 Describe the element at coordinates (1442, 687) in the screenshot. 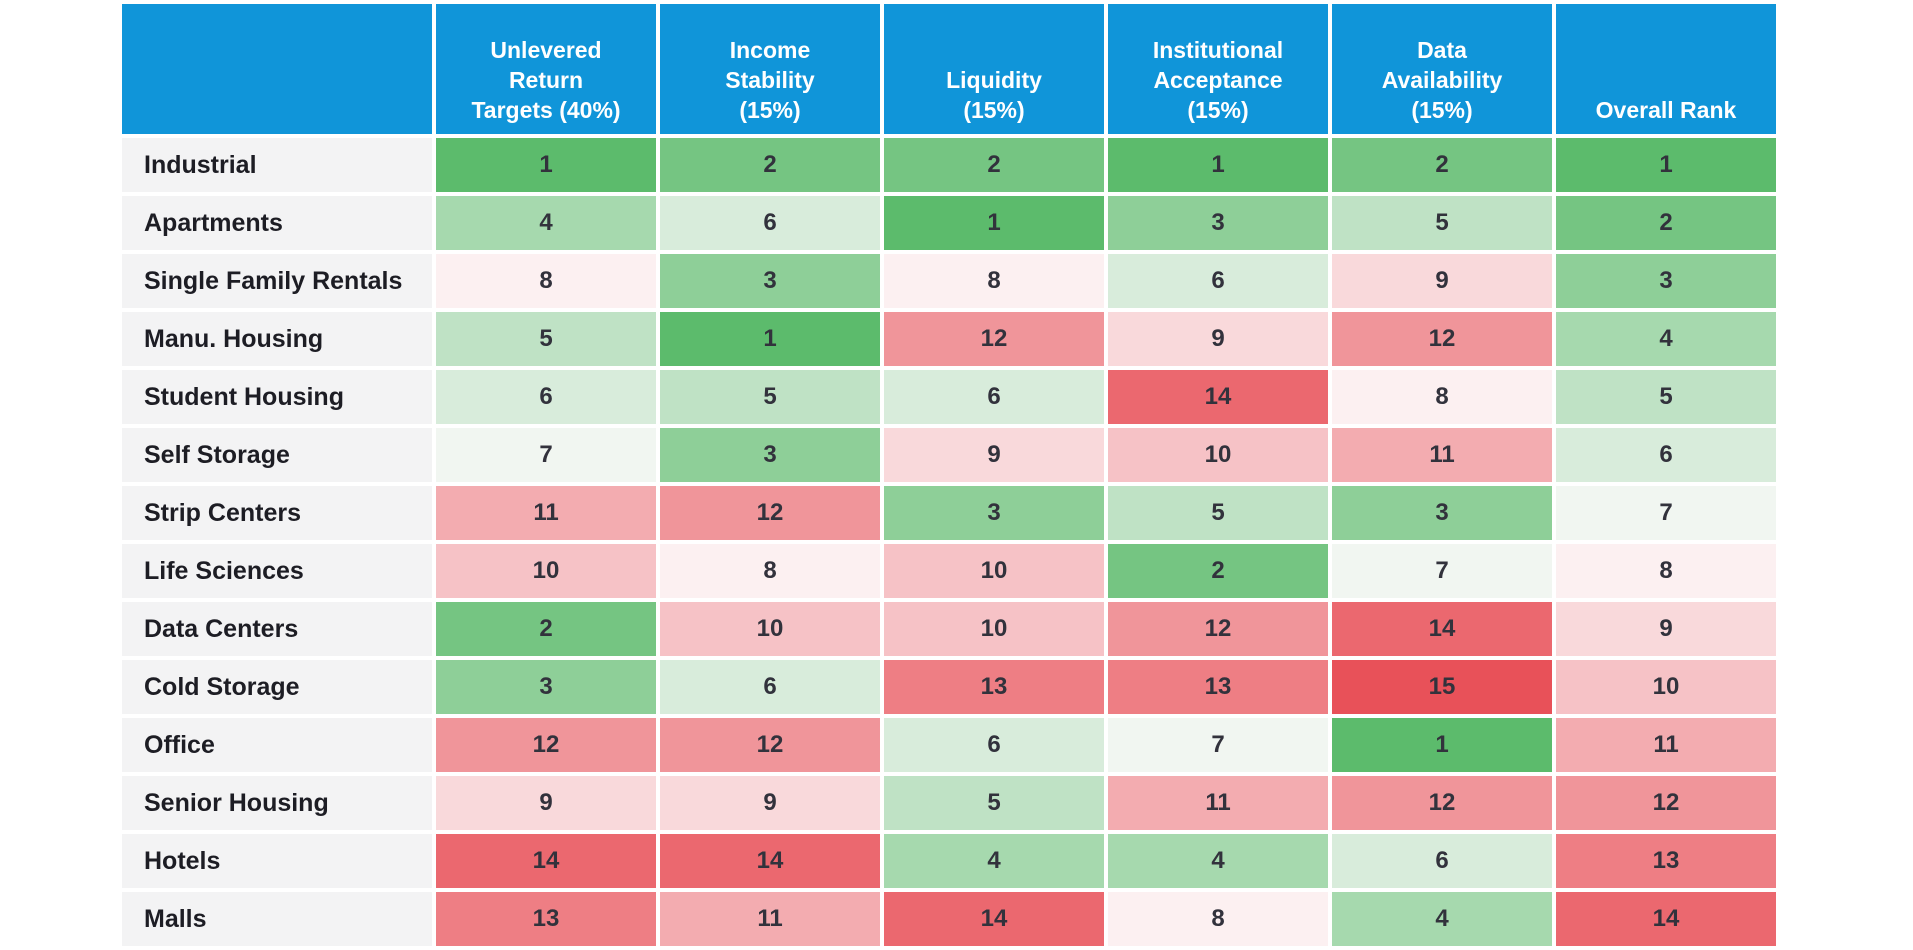

I see `rank-cell: 15` at that location.